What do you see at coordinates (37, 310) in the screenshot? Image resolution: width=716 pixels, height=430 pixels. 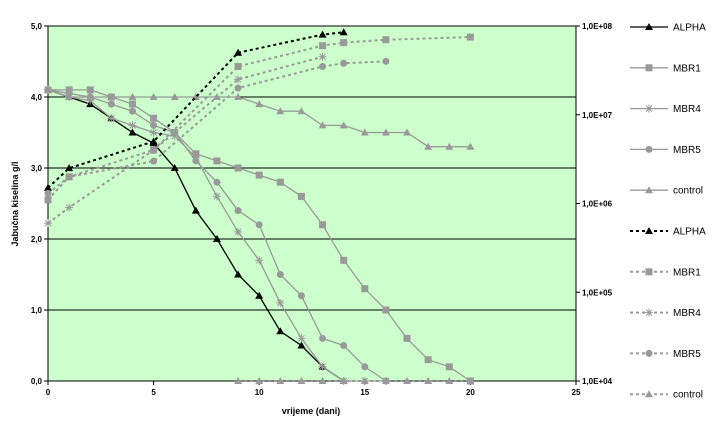 I see `y-left-tick-label: 1,0` at bounding box center [37, 310].